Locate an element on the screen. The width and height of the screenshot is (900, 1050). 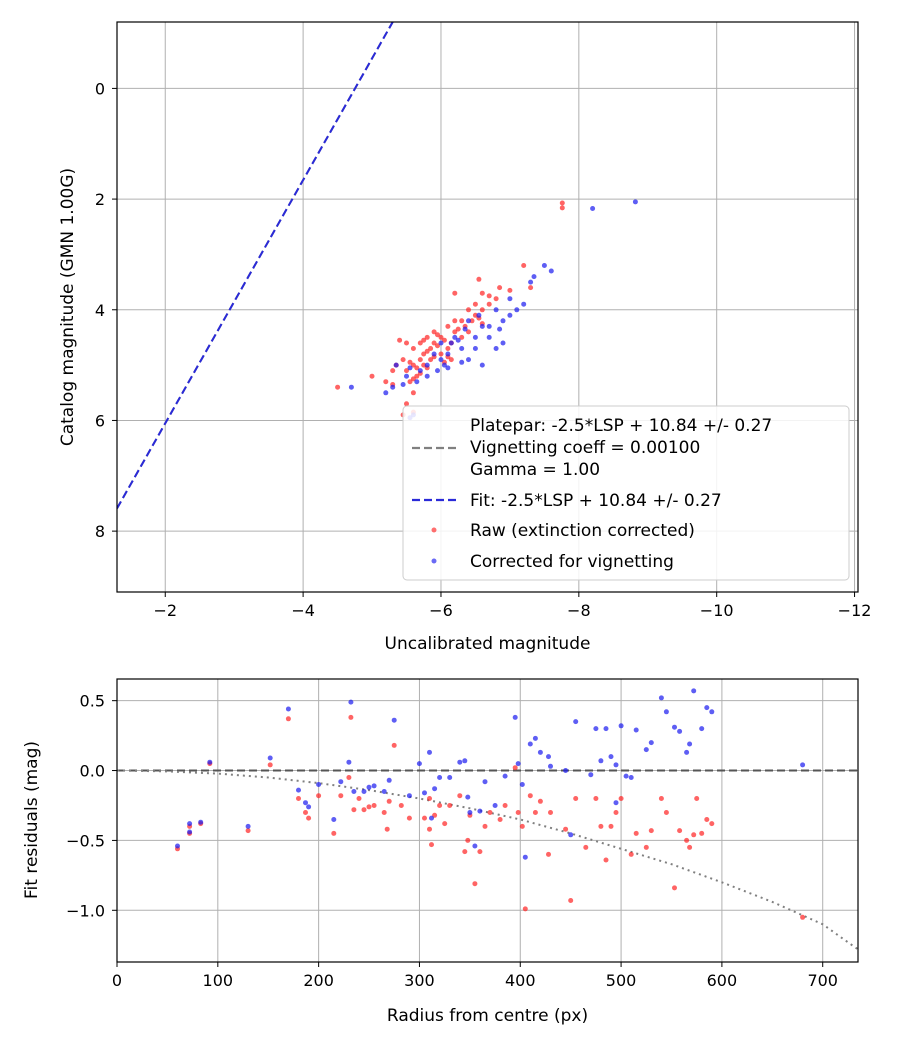
legend-platepar-line3: Gamma = 1.00 is located at coordinates (535, 470).